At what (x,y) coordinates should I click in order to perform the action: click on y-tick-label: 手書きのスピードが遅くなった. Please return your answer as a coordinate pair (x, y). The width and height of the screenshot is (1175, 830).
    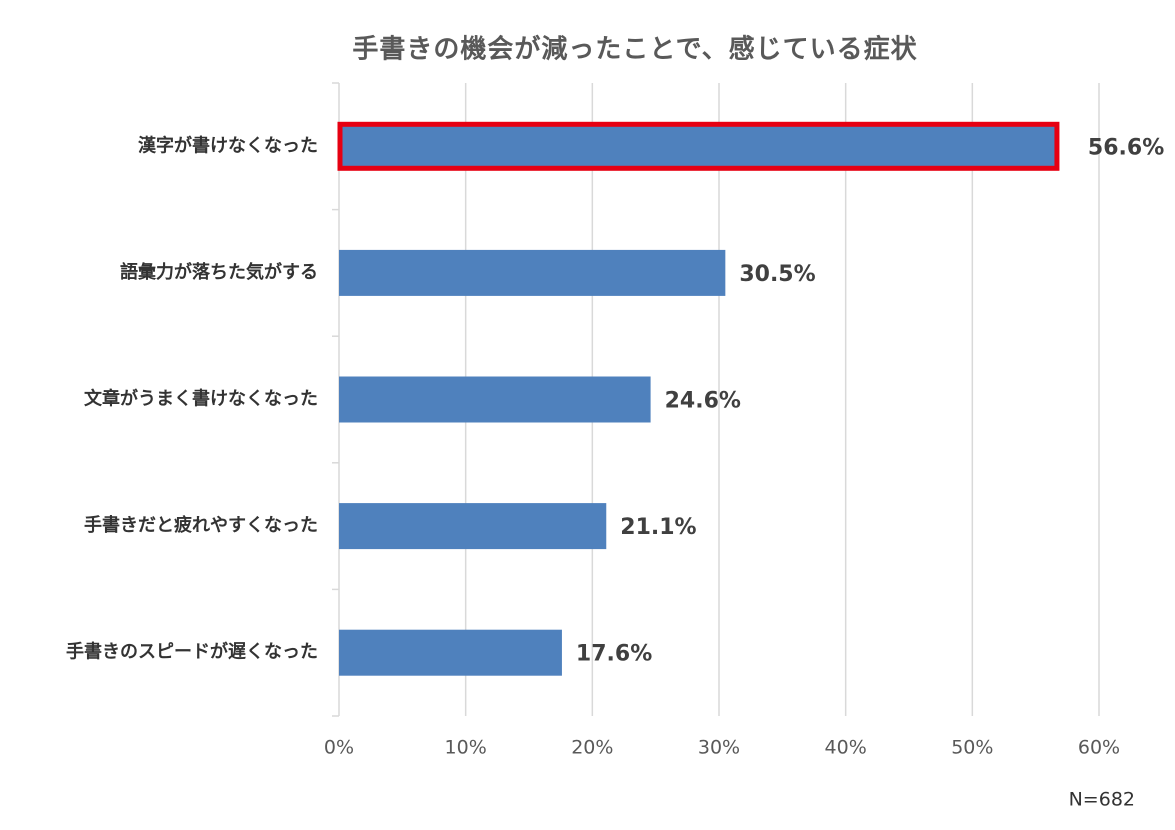
    Looking at the image, I should click on (192, 652).